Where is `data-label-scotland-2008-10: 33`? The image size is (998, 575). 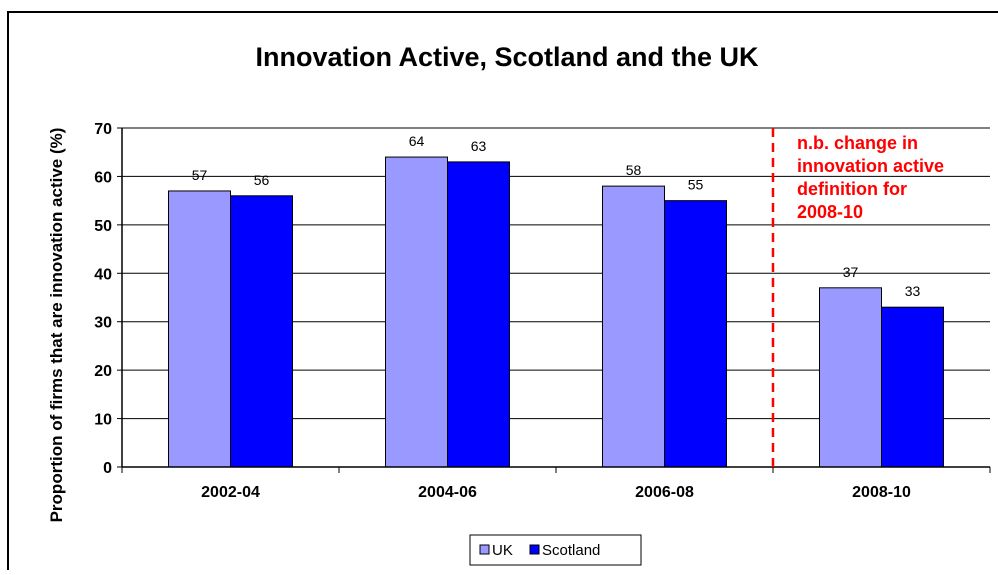
data-label-scotland-2008-10: 33 is located at coordinates (913, 291).